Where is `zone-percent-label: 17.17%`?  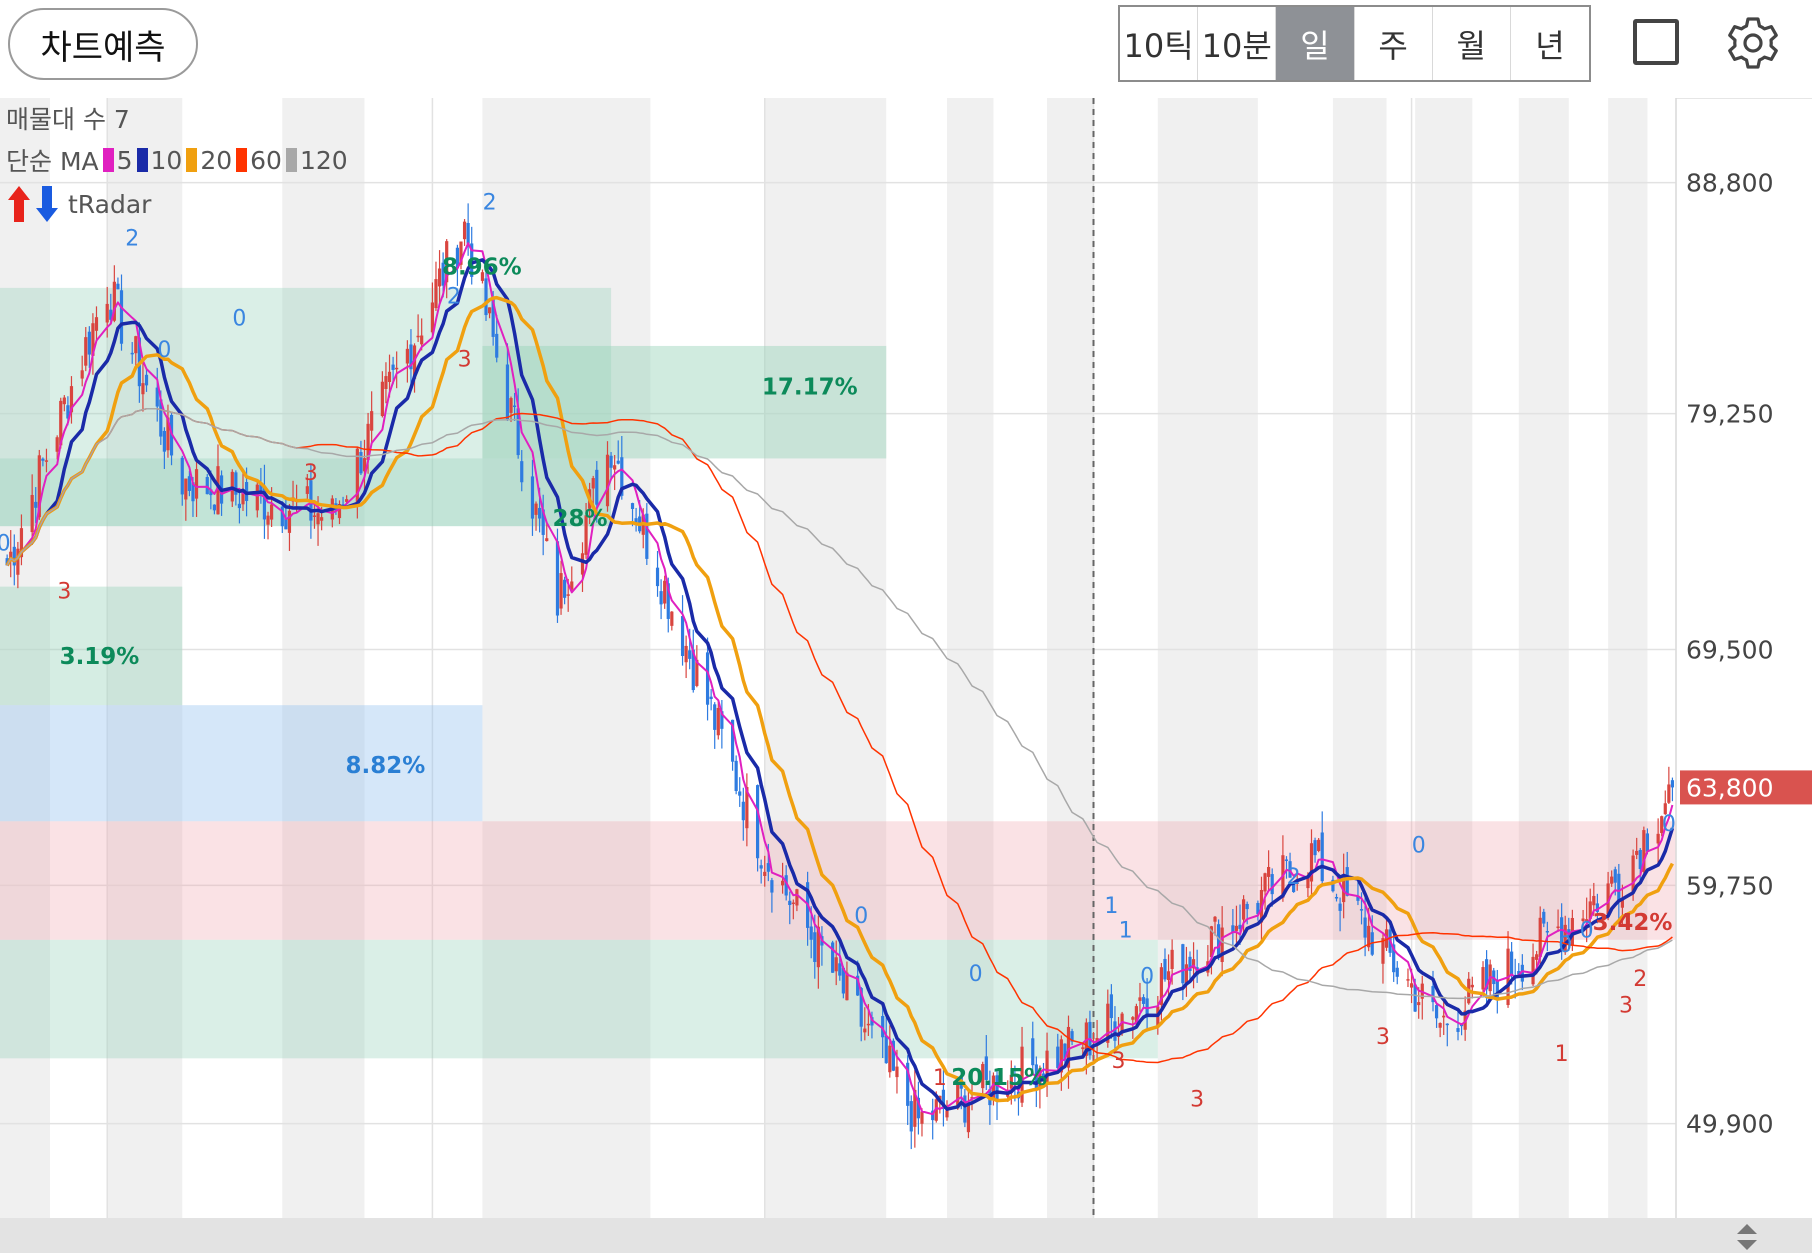 zone-percent-label: 17.17% is located at coordinates (810, 387).